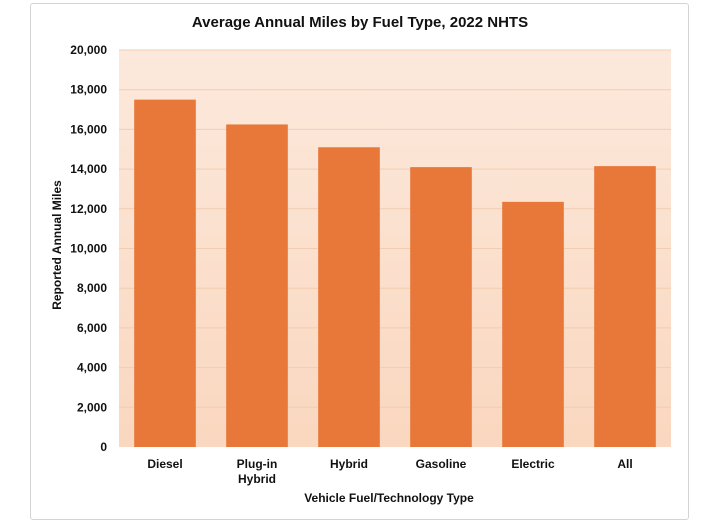 The height and width of the screenshot is (530, 720). I want to click on x-tick-label: Gasoline, so click(441, 464).